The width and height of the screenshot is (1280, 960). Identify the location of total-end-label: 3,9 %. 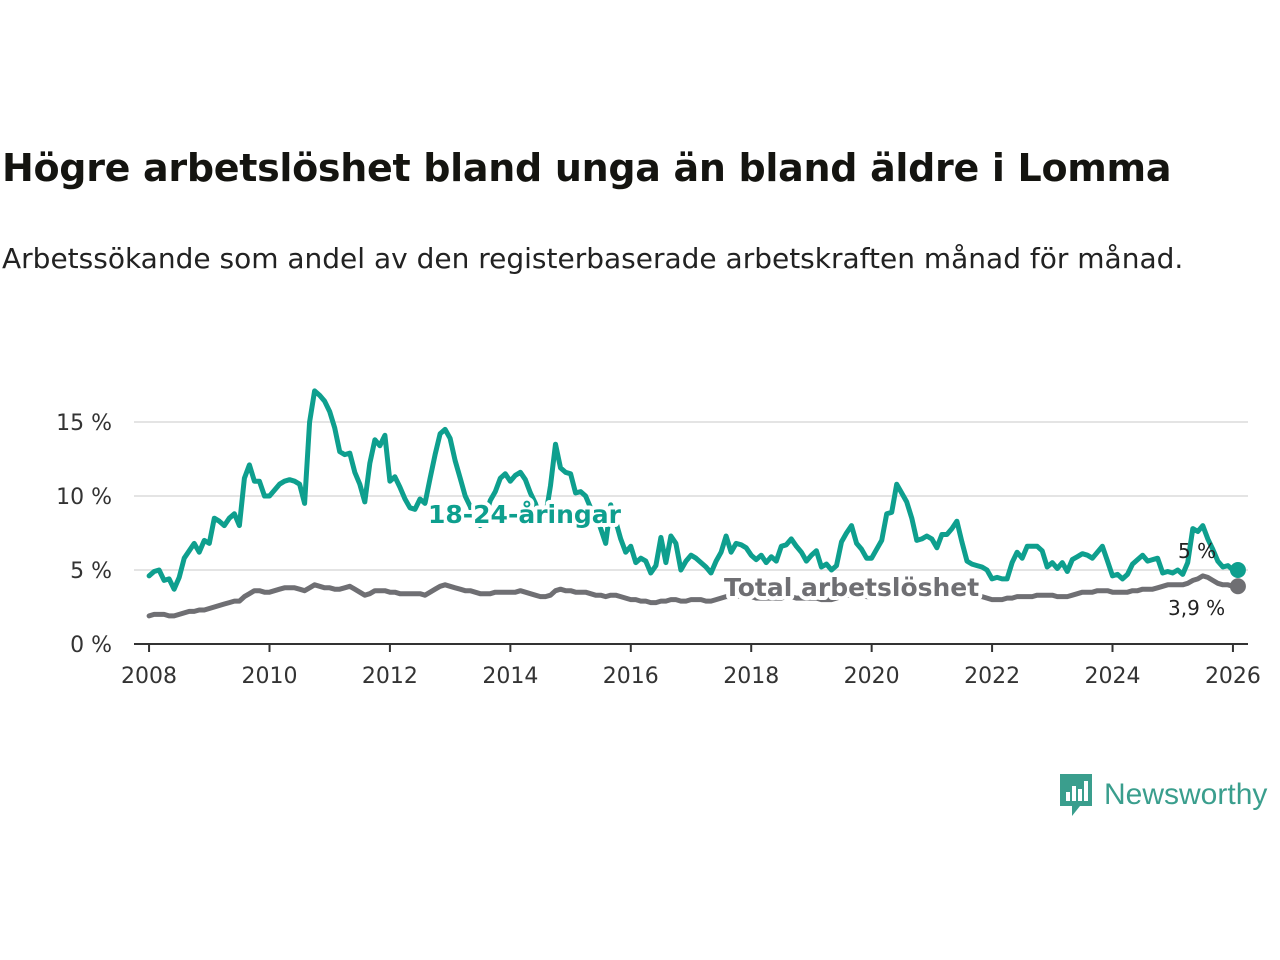
(1196, 608).